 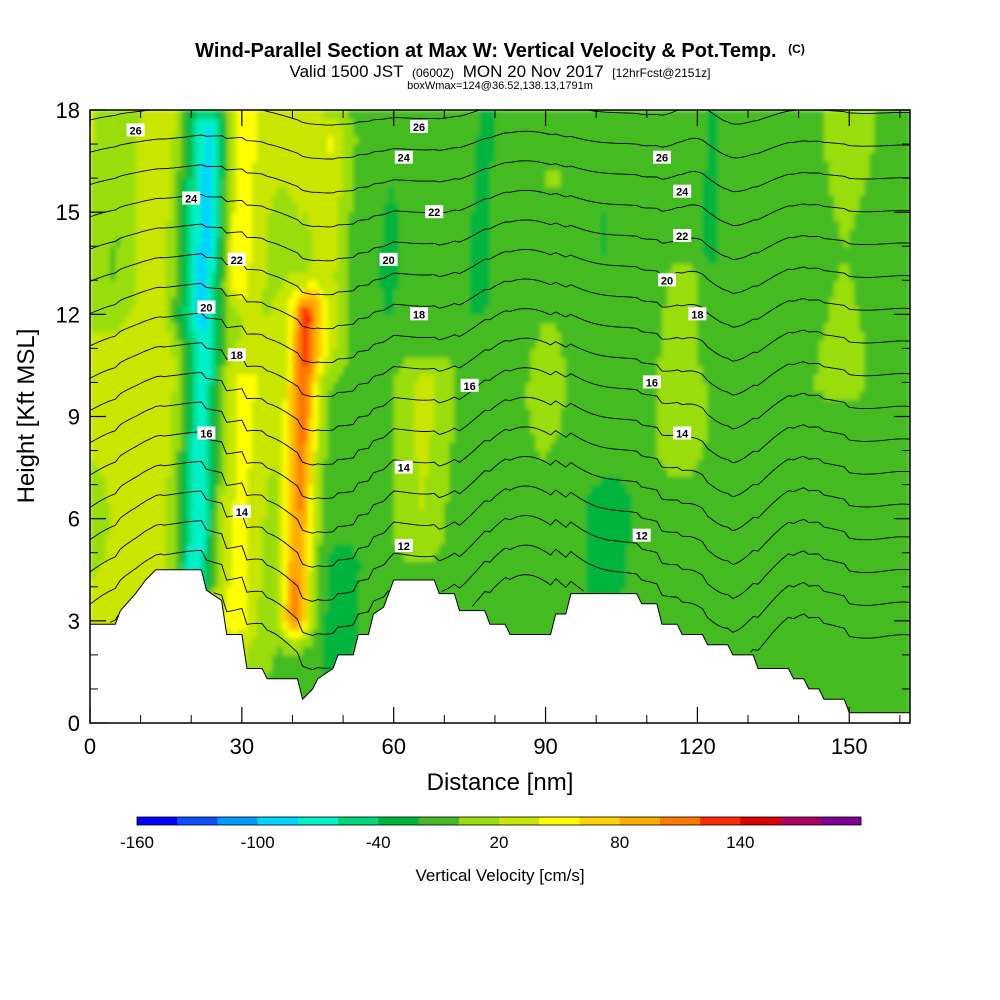 What do you see at coordinates (619, 842) in the screenshot?
I see `colorbar-tick-label: 80` at bounding box center [619, 842].